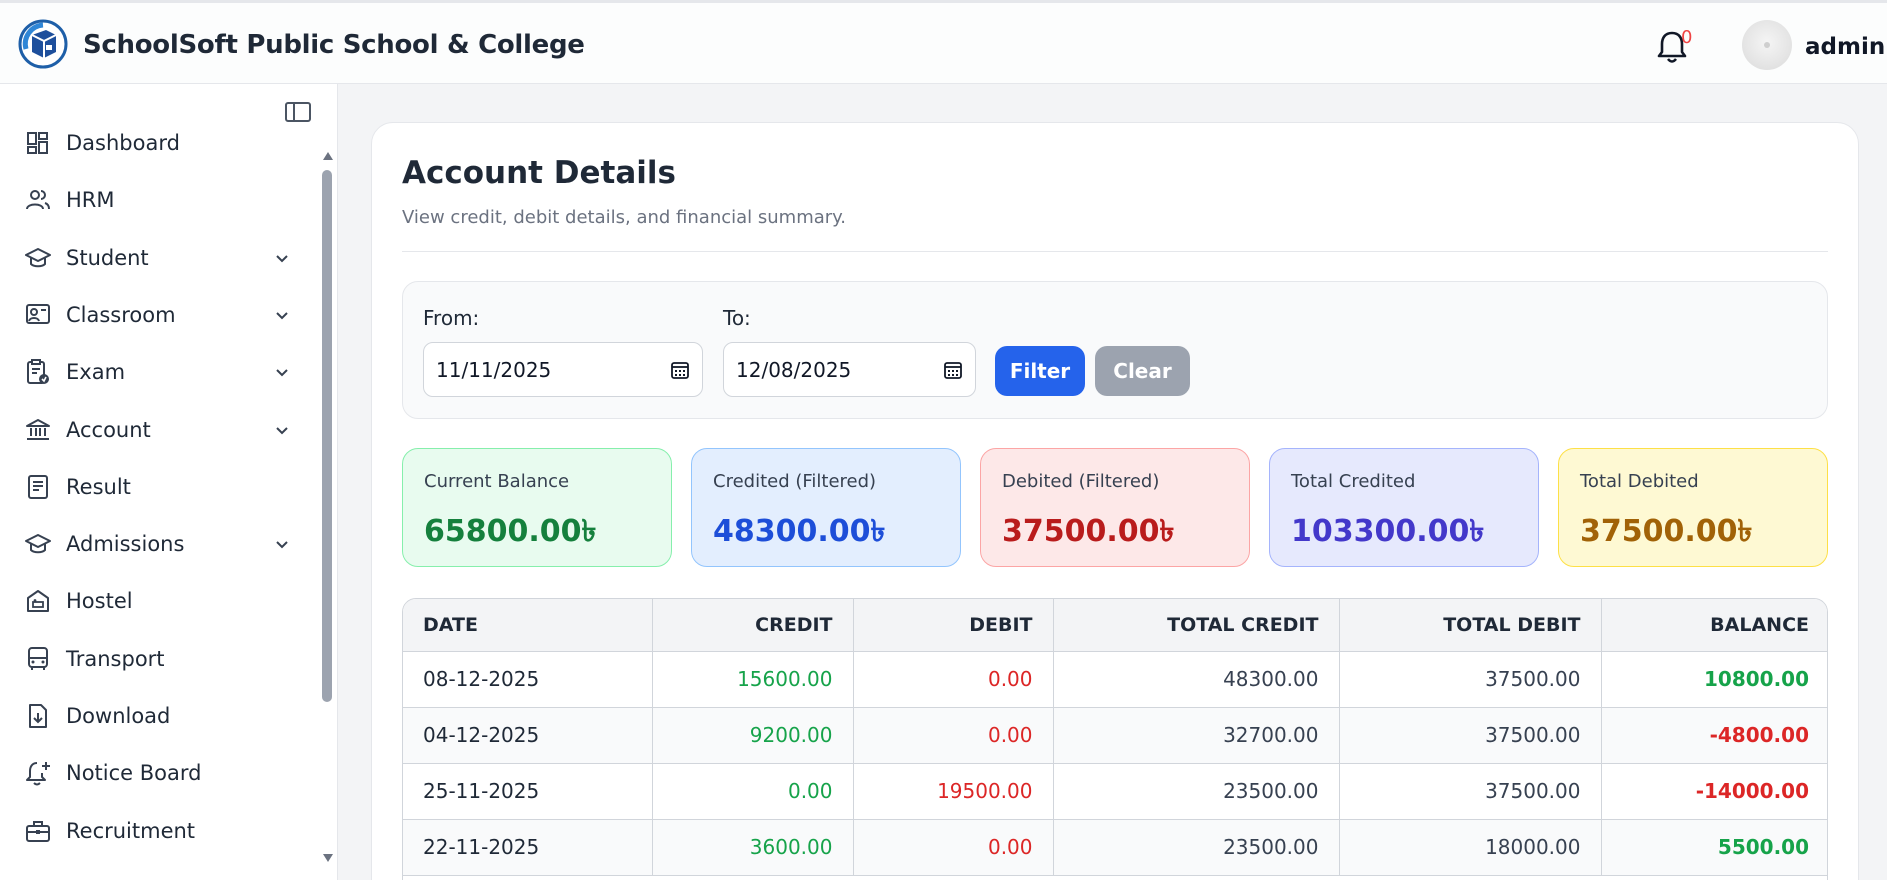 The height and width of the screenshot is (880, 1887). I want to click on column-header: DEBIT, so click(953, 625).